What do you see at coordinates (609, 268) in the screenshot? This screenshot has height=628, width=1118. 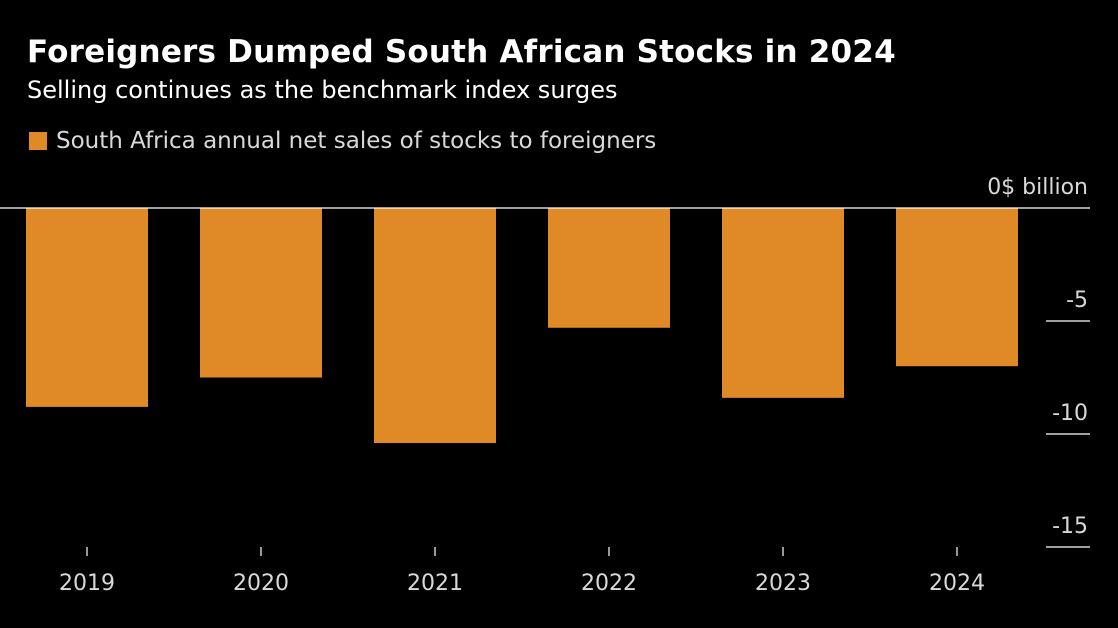 I see `bar-2022` at bounding box center [609, 268].